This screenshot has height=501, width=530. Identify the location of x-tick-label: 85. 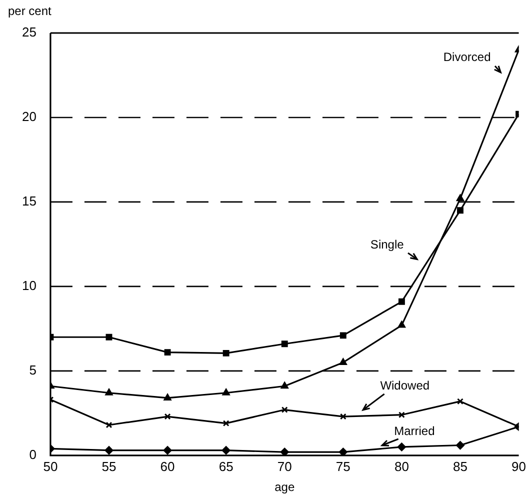
(460, 466).